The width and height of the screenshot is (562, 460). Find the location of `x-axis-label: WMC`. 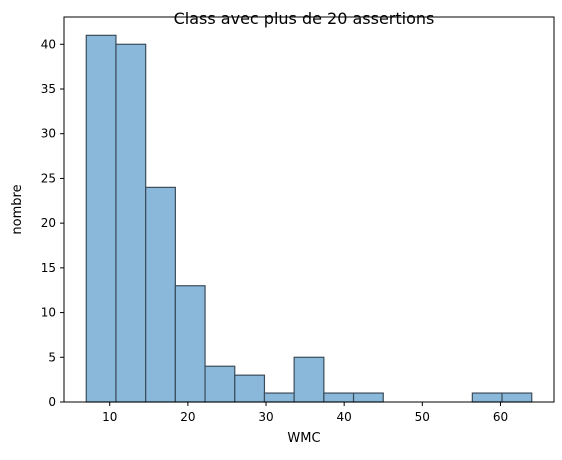

x-axis-label: WMC is located at coordinates (303, 438).